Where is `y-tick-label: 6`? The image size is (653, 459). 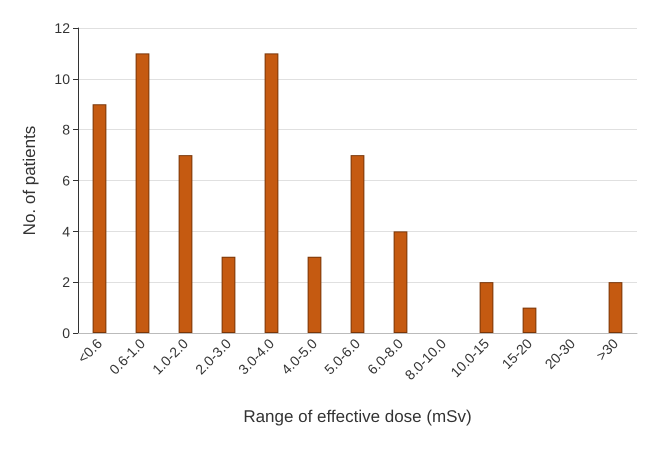 y-tick-label: 6 is located at coordinates (66, 180).